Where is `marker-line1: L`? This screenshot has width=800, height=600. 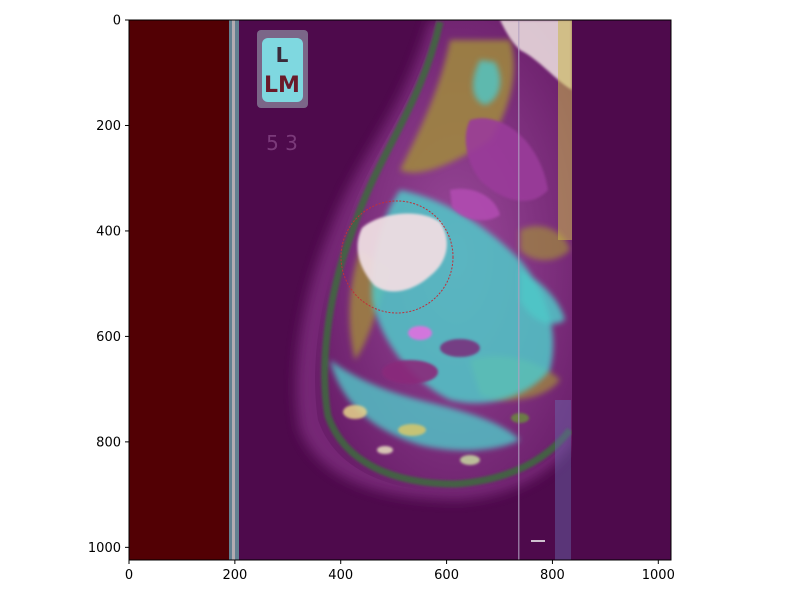
marker-line1: L is located at coordinates (282, 55).